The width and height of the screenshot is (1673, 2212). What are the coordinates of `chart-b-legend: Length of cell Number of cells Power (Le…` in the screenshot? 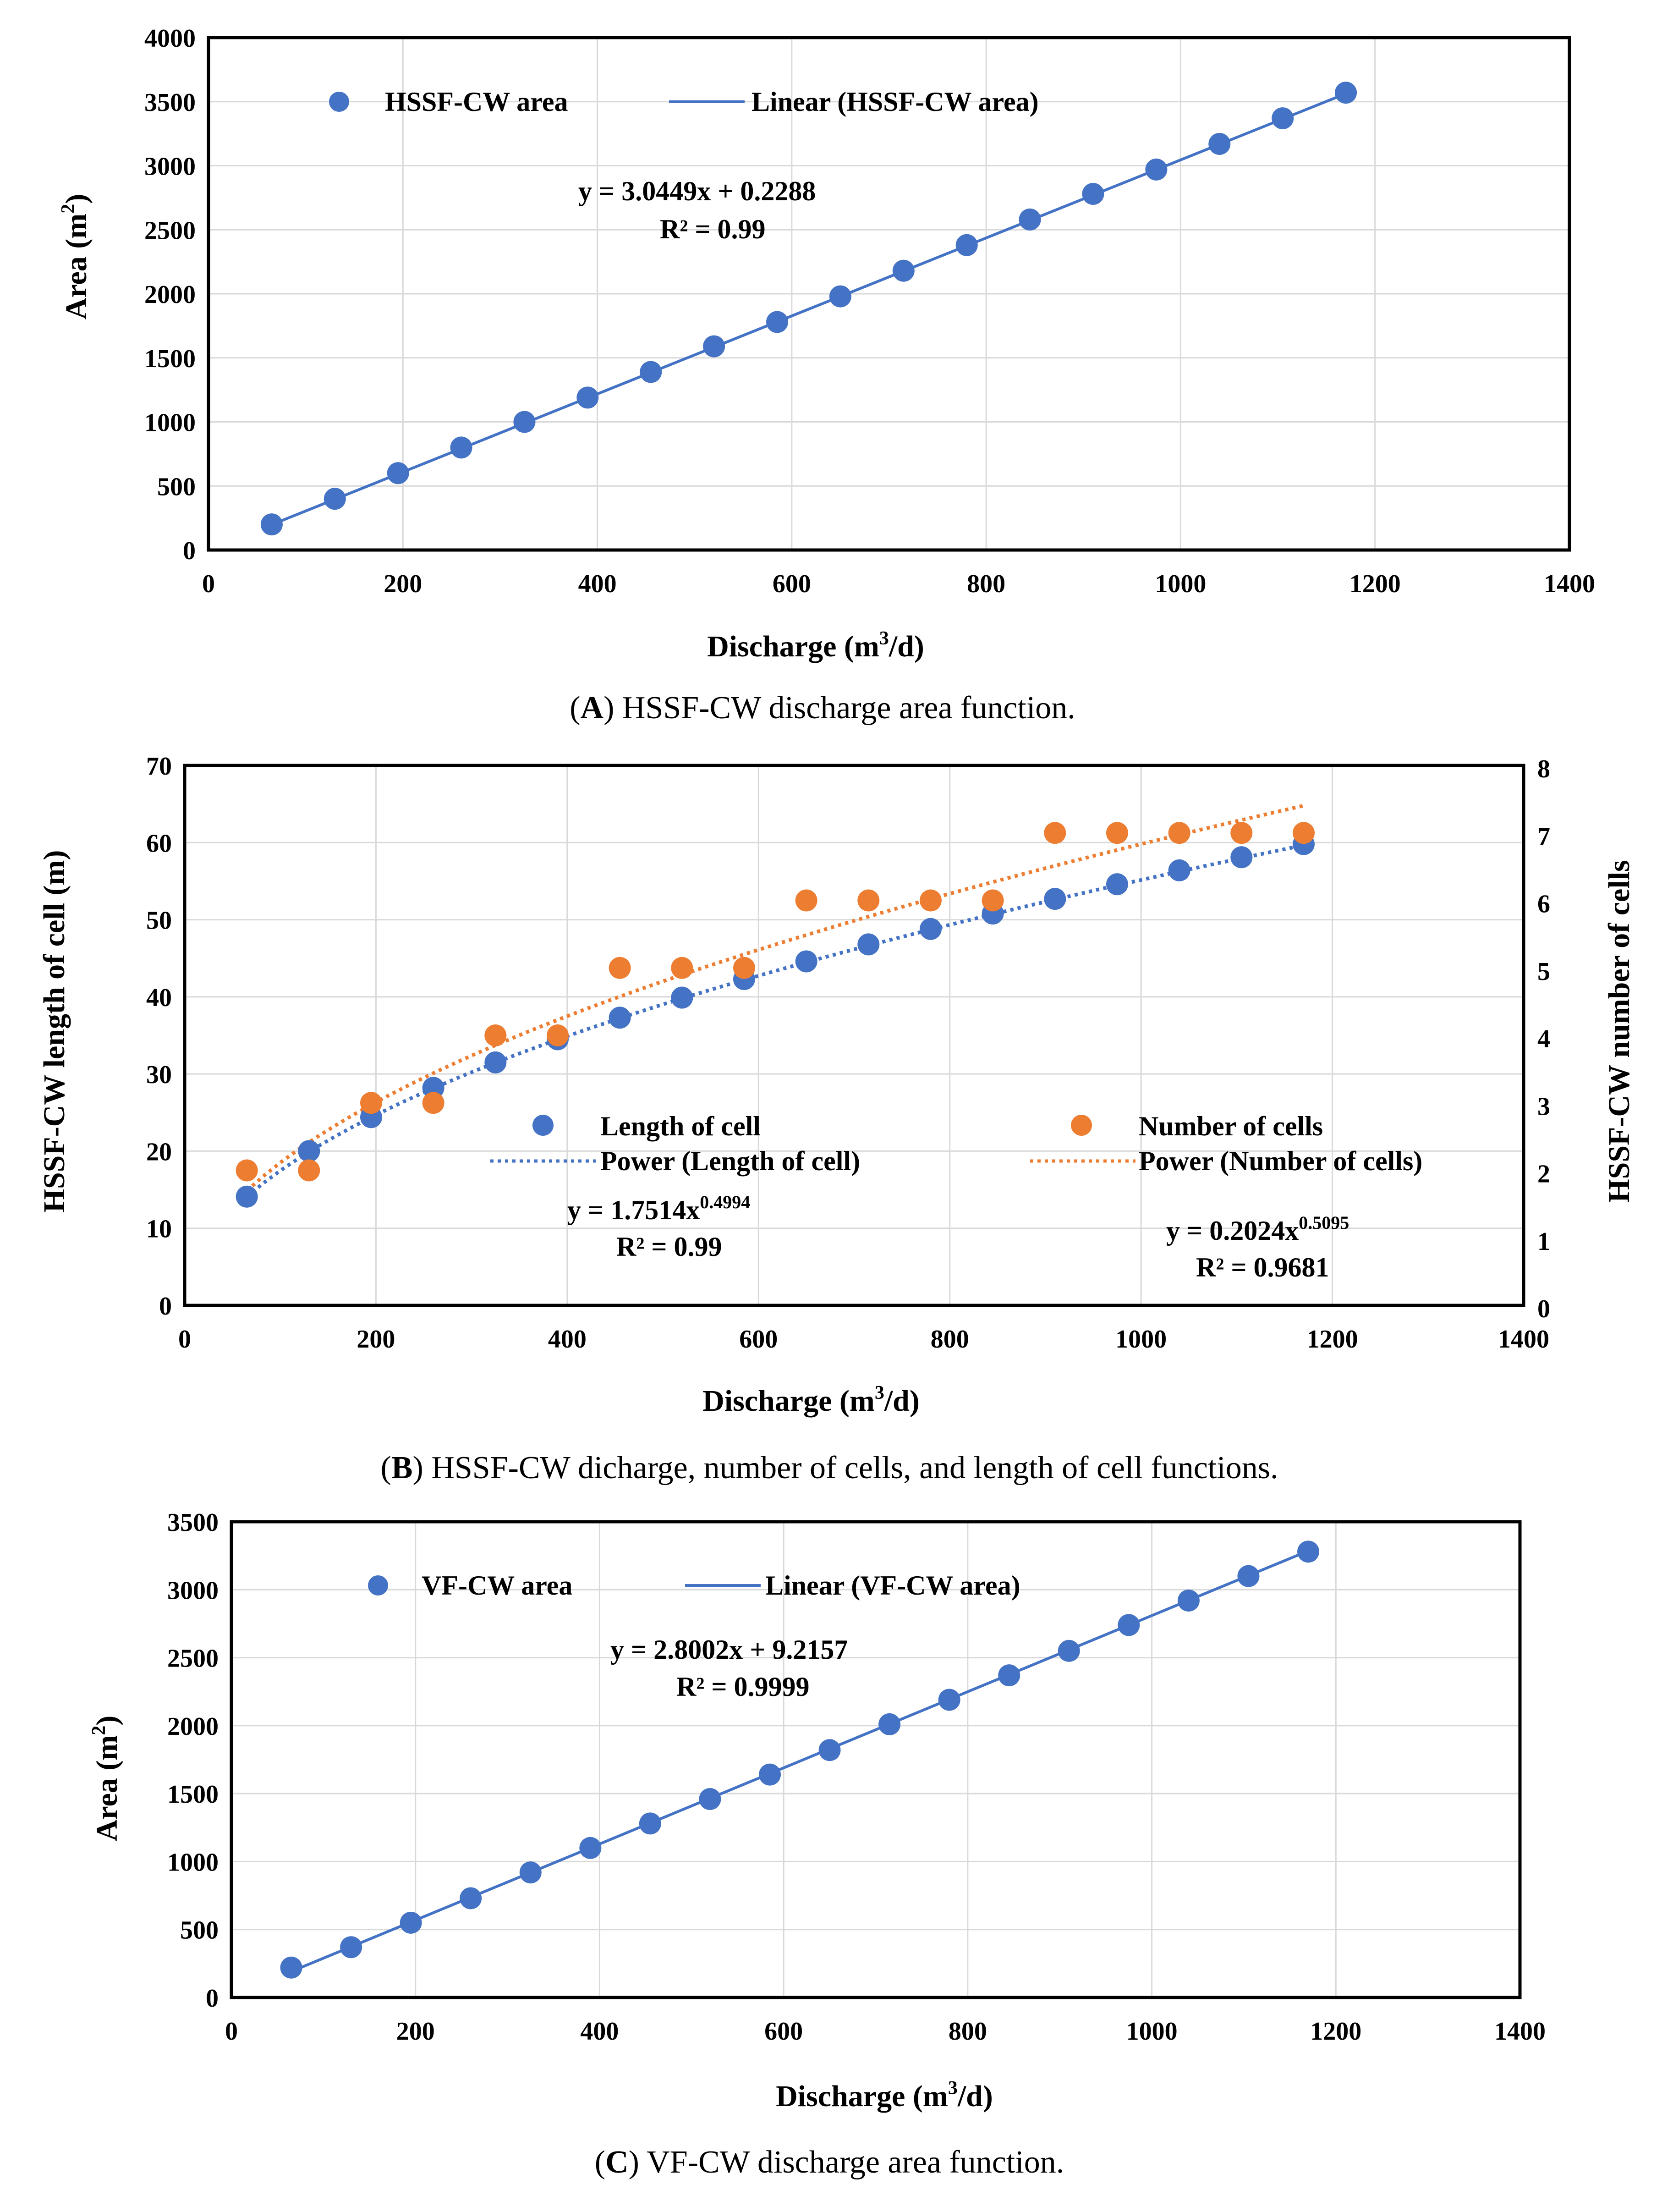 It's located at (956, 1143).